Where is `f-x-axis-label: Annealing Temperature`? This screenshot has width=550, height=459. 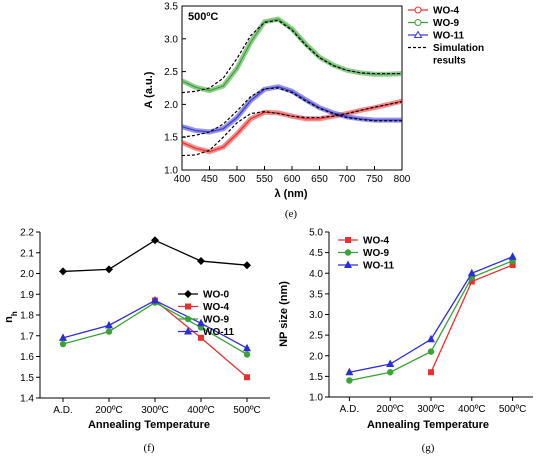 f-x-axis-label: Annealing Temperature is located at coordinates (149, 425).